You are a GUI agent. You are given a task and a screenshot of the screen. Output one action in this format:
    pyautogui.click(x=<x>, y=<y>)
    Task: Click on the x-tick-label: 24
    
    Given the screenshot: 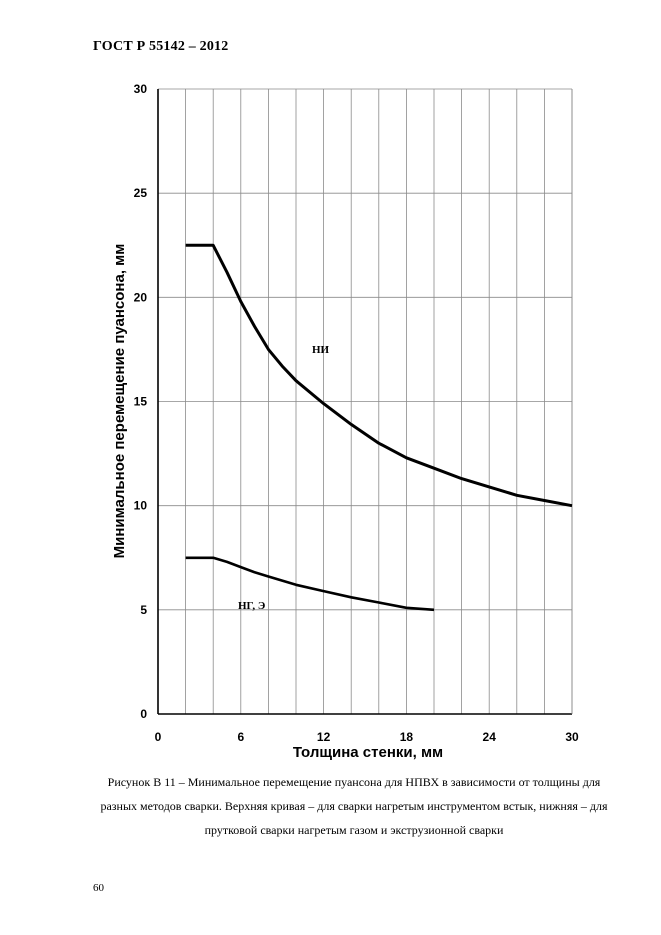 What is the action you would take?
    pyautogui.click(x=490, y=737)
    